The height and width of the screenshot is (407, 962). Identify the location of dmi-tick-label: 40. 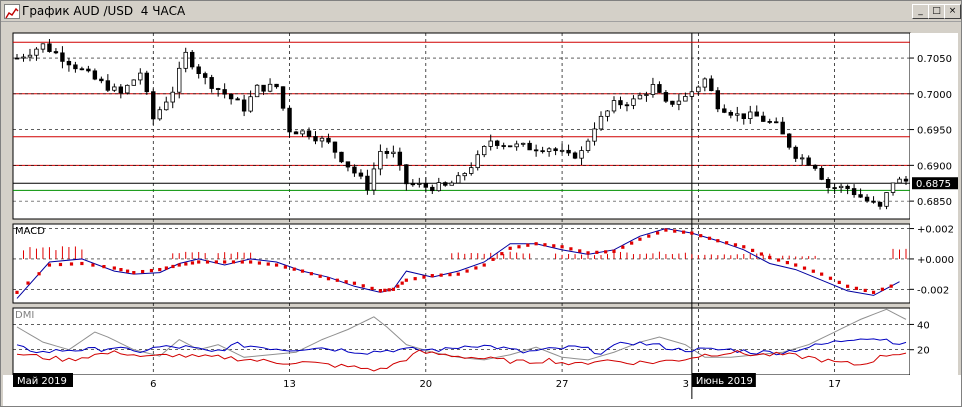
(923, 325).